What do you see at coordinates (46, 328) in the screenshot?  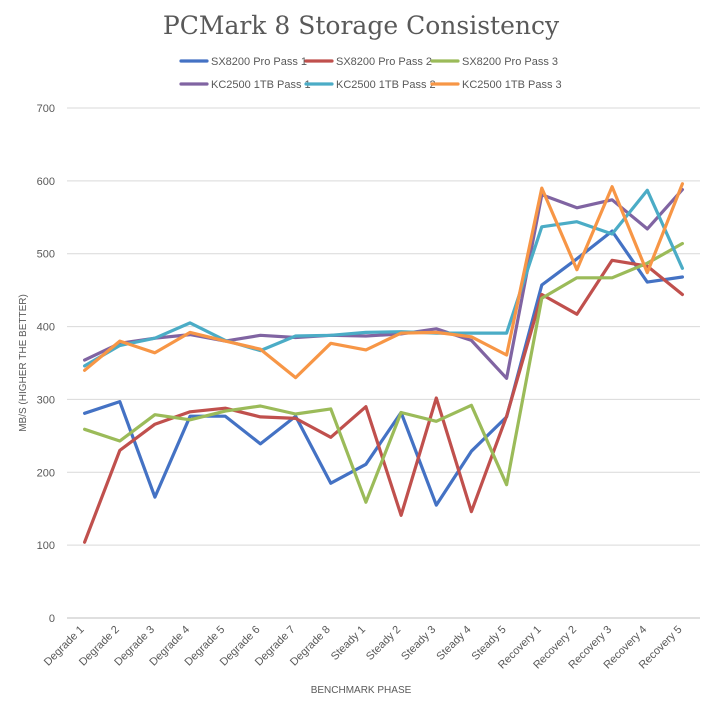 I see `y-tick-label: 400` at bounding box center [46, 328].